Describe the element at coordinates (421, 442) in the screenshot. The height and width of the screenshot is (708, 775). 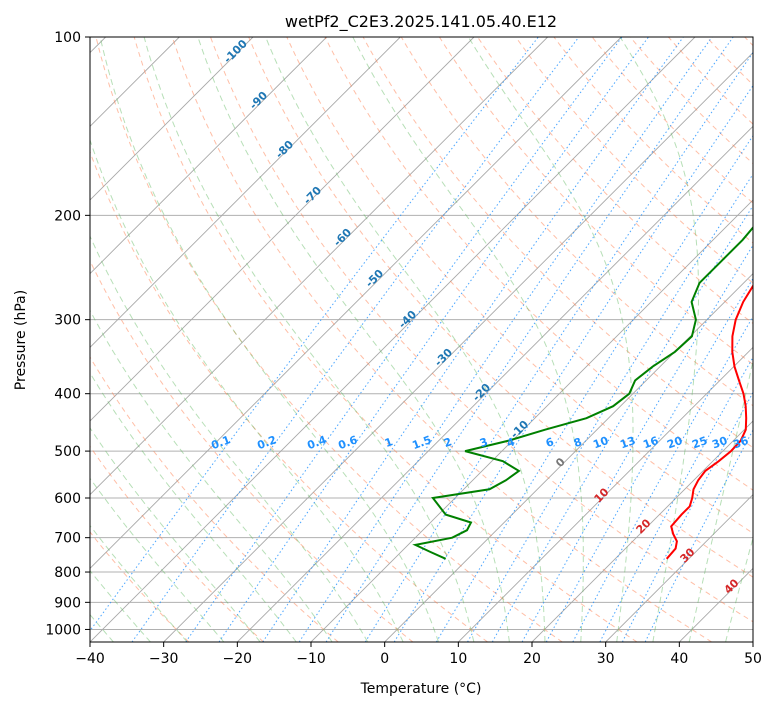
I see `mixing-ratio-label: 1.5` at that location.